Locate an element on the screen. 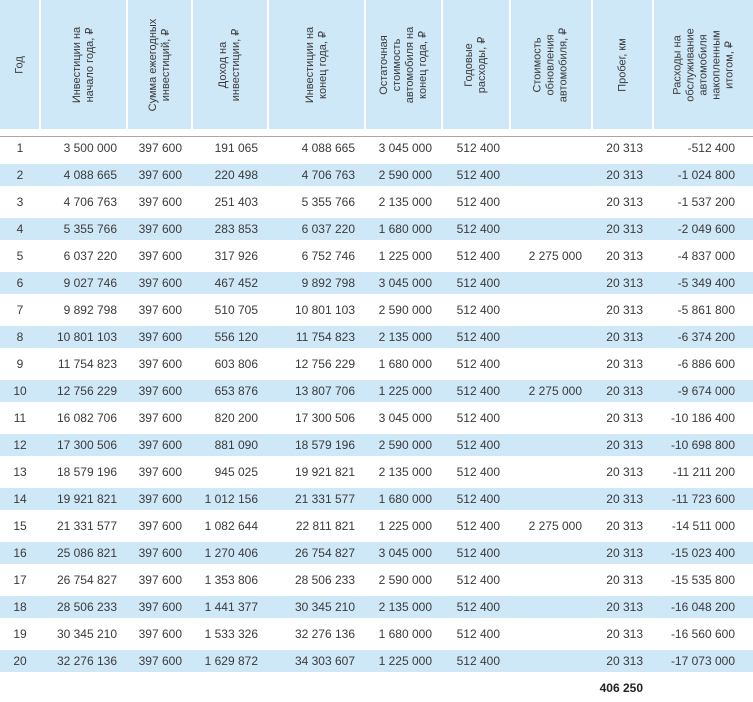 The height and width of the screenshot is (702, 753). column-header-label: Годовые расходы, ₽ is located at coordinates (475, 64).